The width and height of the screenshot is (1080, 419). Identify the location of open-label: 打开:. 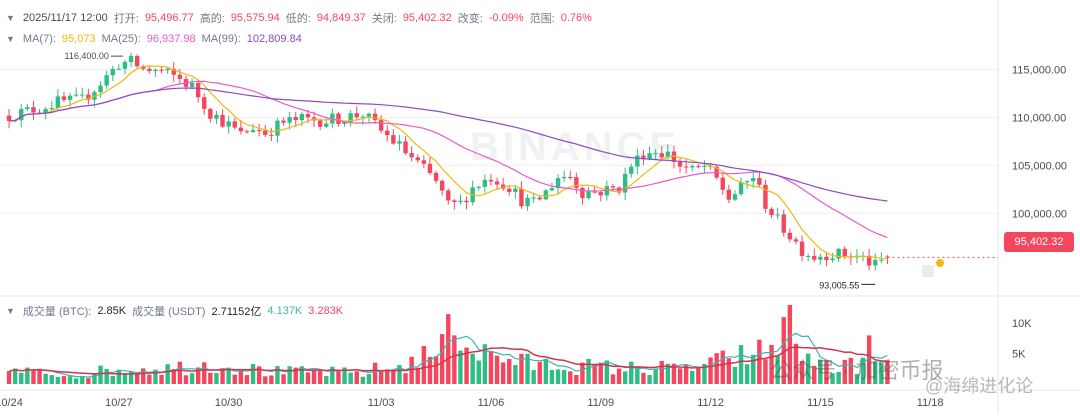
(126, 19).